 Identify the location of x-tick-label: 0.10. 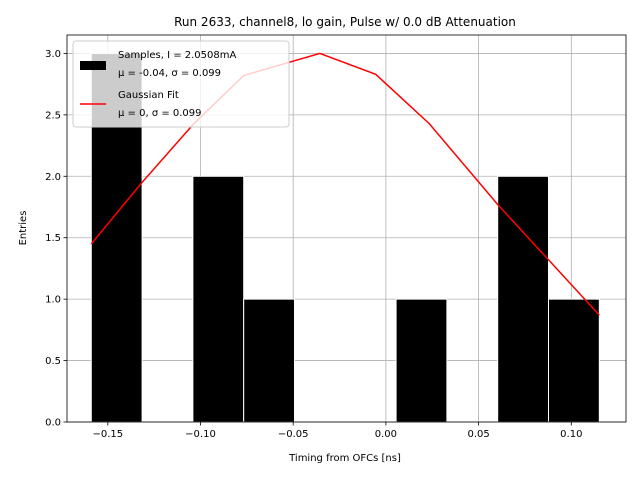
(571, 434).